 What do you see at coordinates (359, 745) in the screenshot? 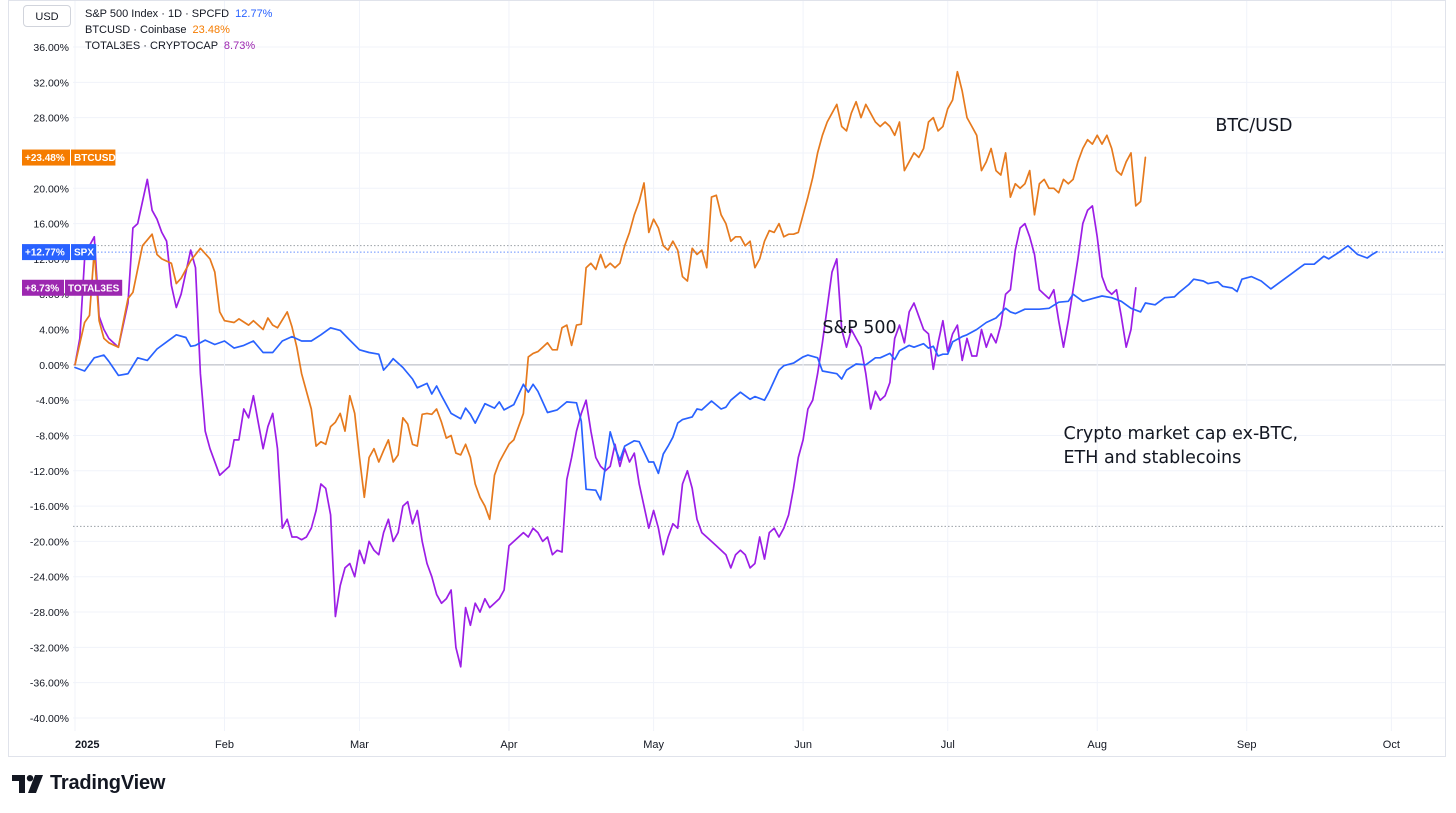
I see `x-tick-label: Mar` at bounding box center [359, 745].